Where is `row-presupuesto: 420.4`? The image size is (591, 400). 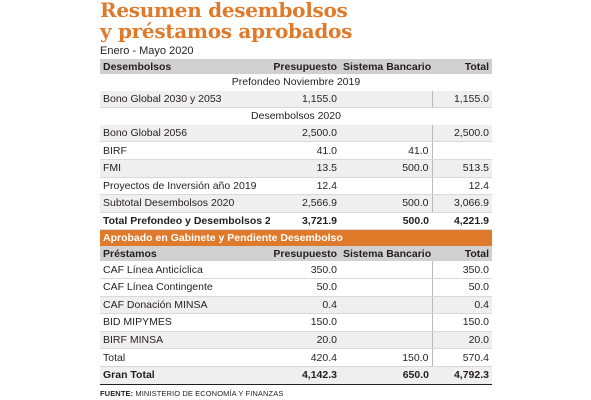
row-presupuesto: 420.4 is located at coordinates (305, 357).